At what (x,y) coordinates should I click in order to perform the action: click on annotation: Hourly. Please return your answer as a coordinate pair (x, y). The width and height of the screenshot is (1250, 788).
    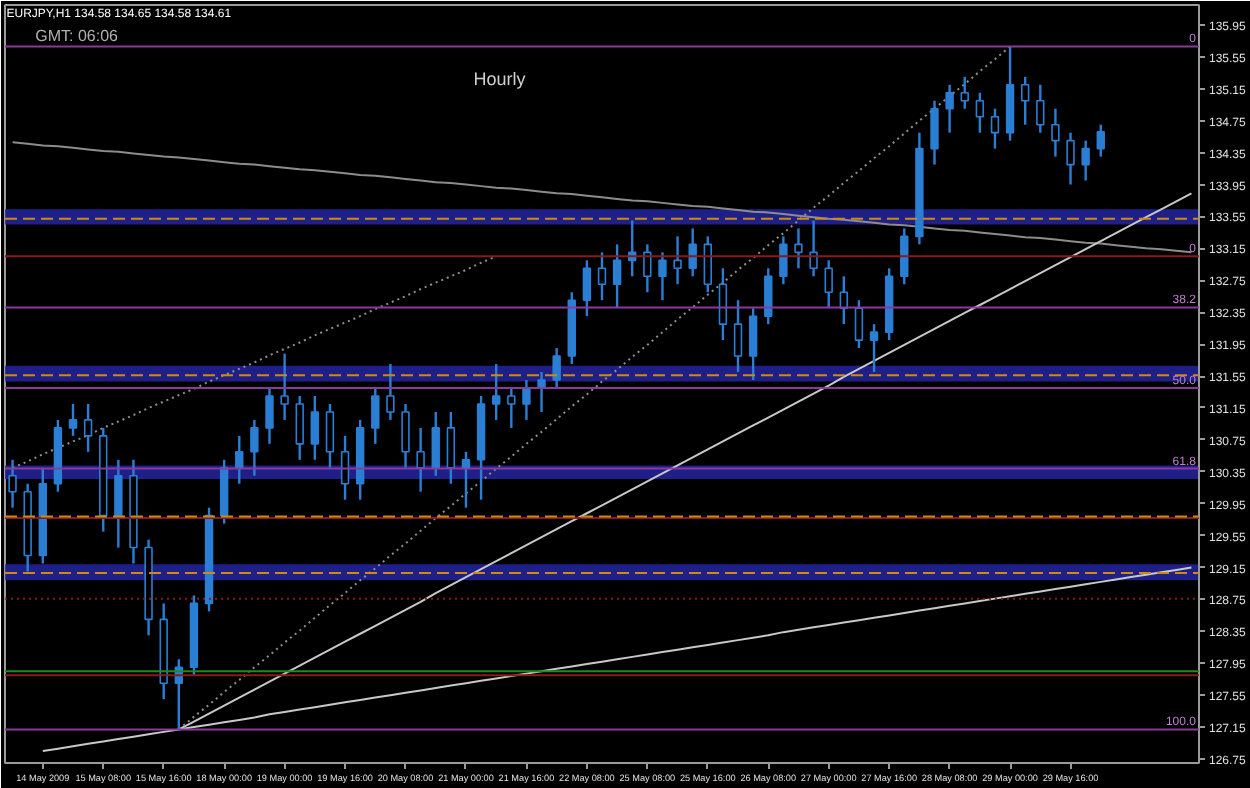
    Looking at the image, I should click on (500, 79).